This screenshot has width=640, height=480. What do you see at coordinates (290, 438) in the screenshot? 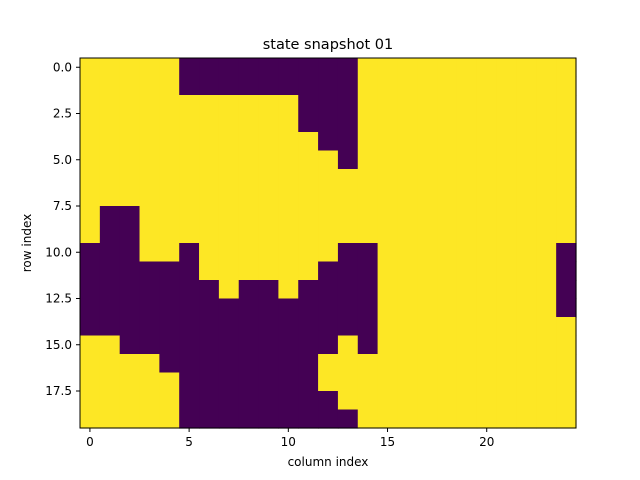
I see `x-axis-ticks: 0 5 10 15 20` at bounding box center [290, 438].